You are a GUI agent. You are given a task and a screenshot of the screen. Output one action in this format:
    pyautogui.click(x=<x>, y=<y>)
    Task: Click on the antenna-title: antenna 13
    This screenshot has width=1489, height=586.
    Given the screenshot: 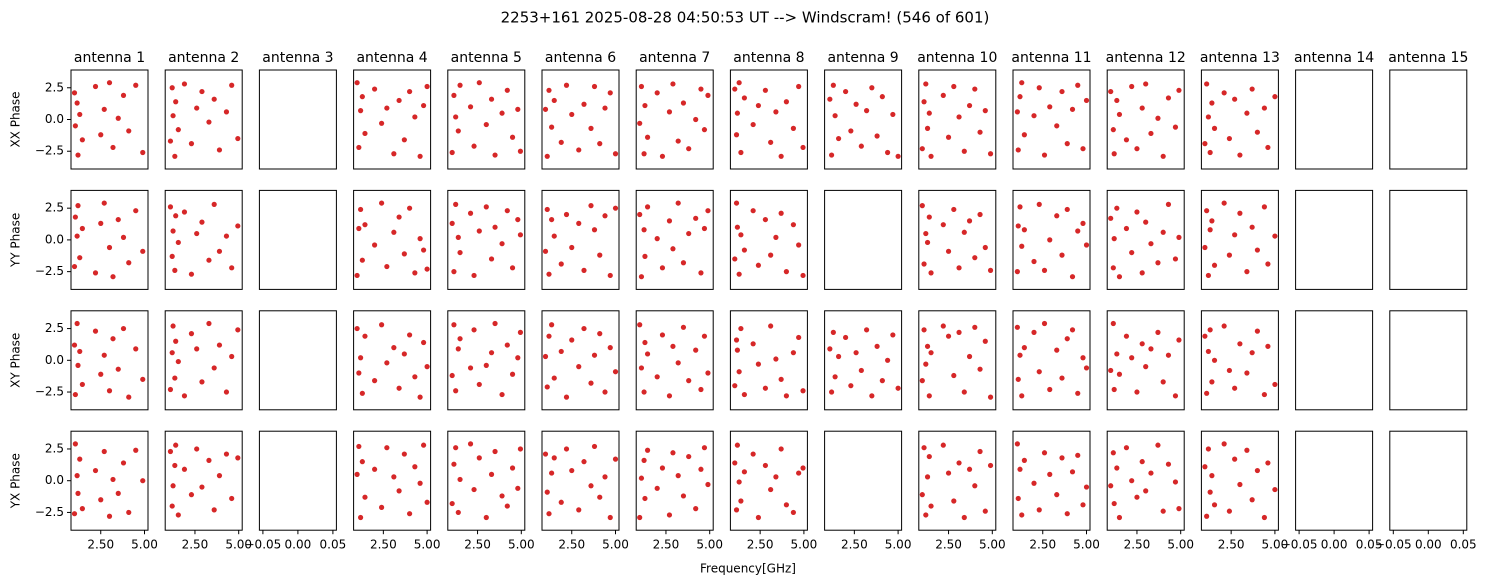 What is the action you would take?
    pyautogui.click(x=1240, y=58)
    